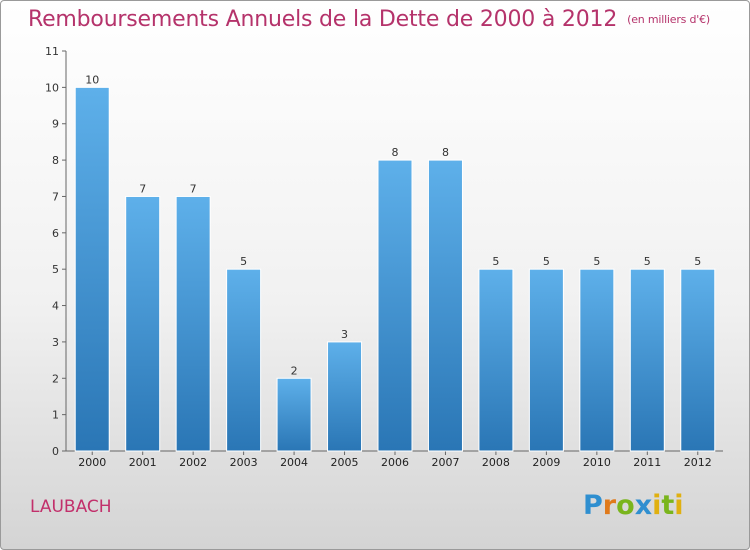 The height and width of the screenshot is (550, 750). I want to click on proxiti-logo: Proxiti, so click(633, 505).